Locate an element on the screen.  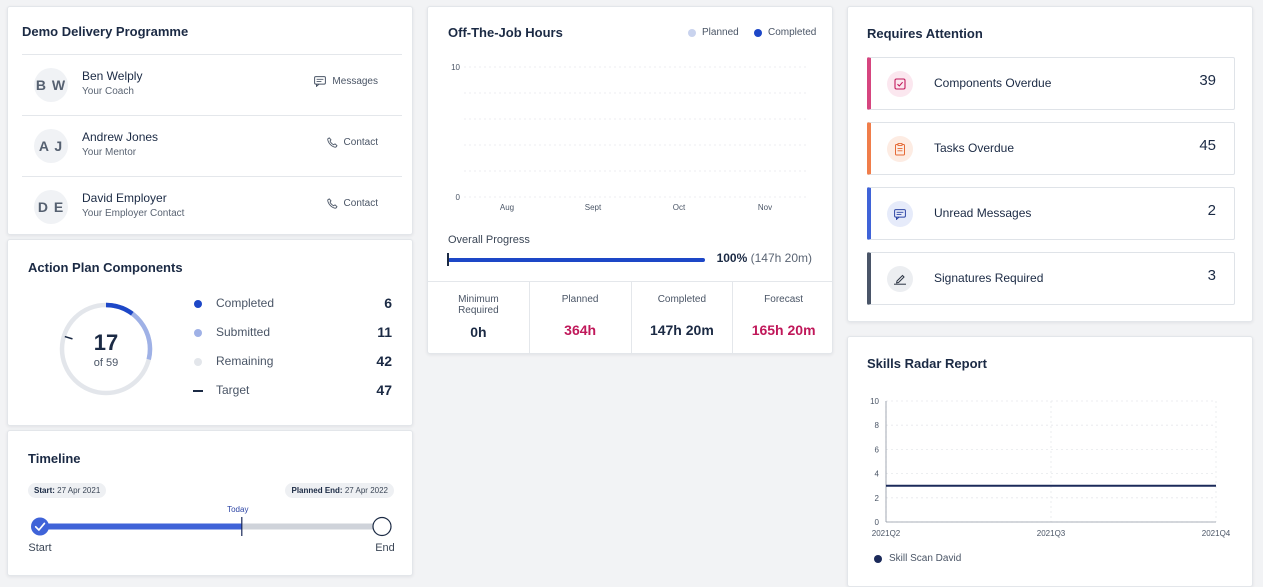
attention-label: Tasks Overdue is located at coordinates (974, 148).